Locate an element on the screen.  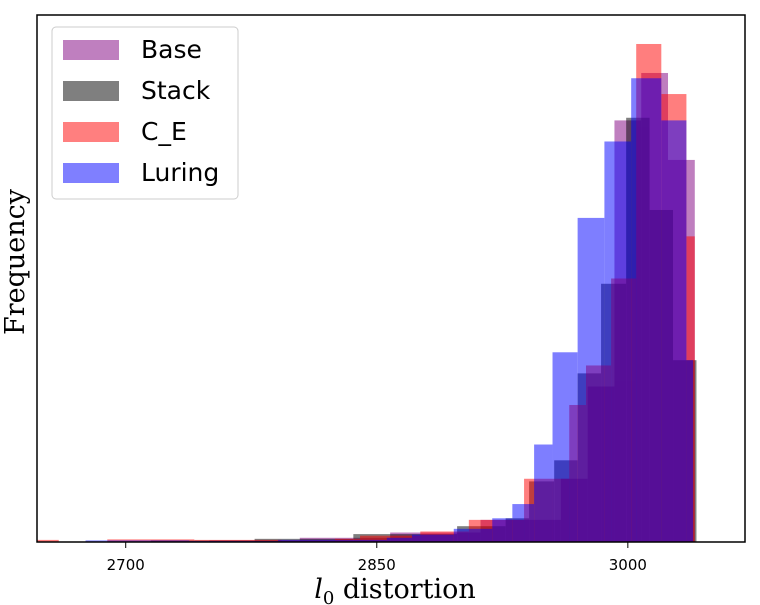
x-axis-label-math: l is located at coordinates (318, 589).